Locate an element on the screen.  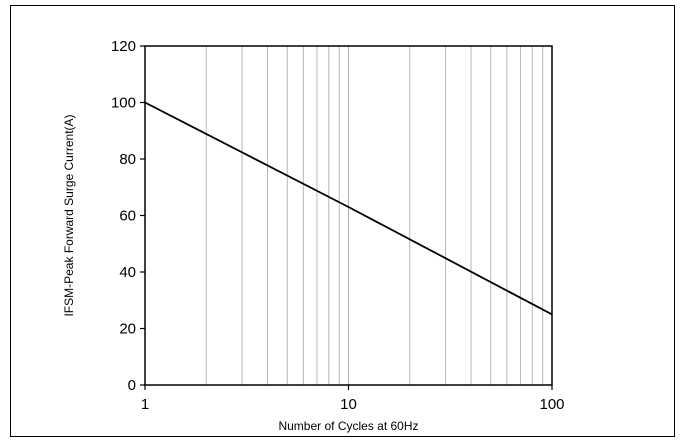
y-tick-label: 60 is located at coordinates (127, 216).